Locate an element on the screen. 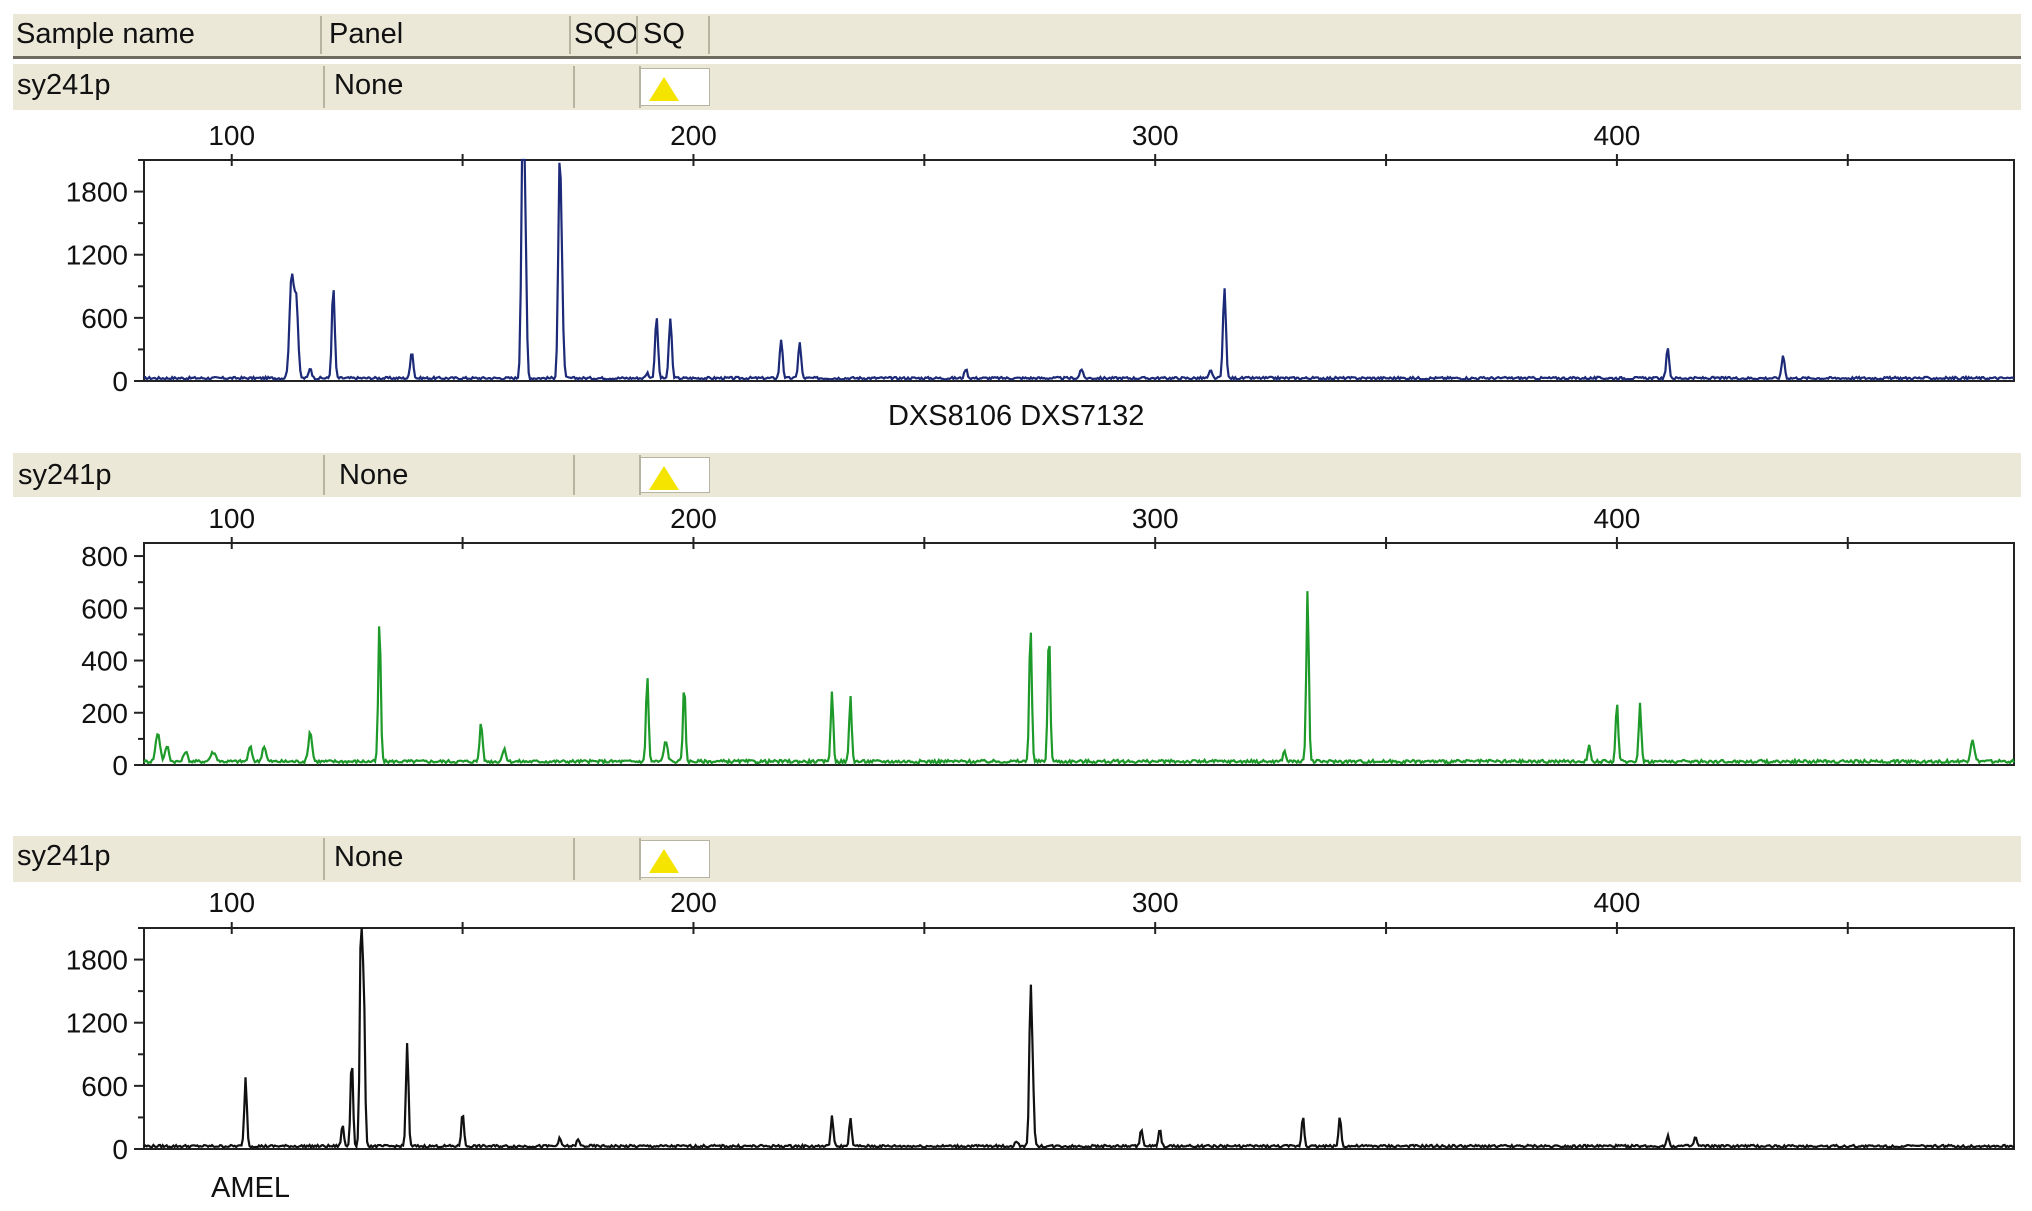 The width and height of the screenshot is (2032, 1211). marker-label-panel-3: AMEL is located at coordinates (250, 1188).